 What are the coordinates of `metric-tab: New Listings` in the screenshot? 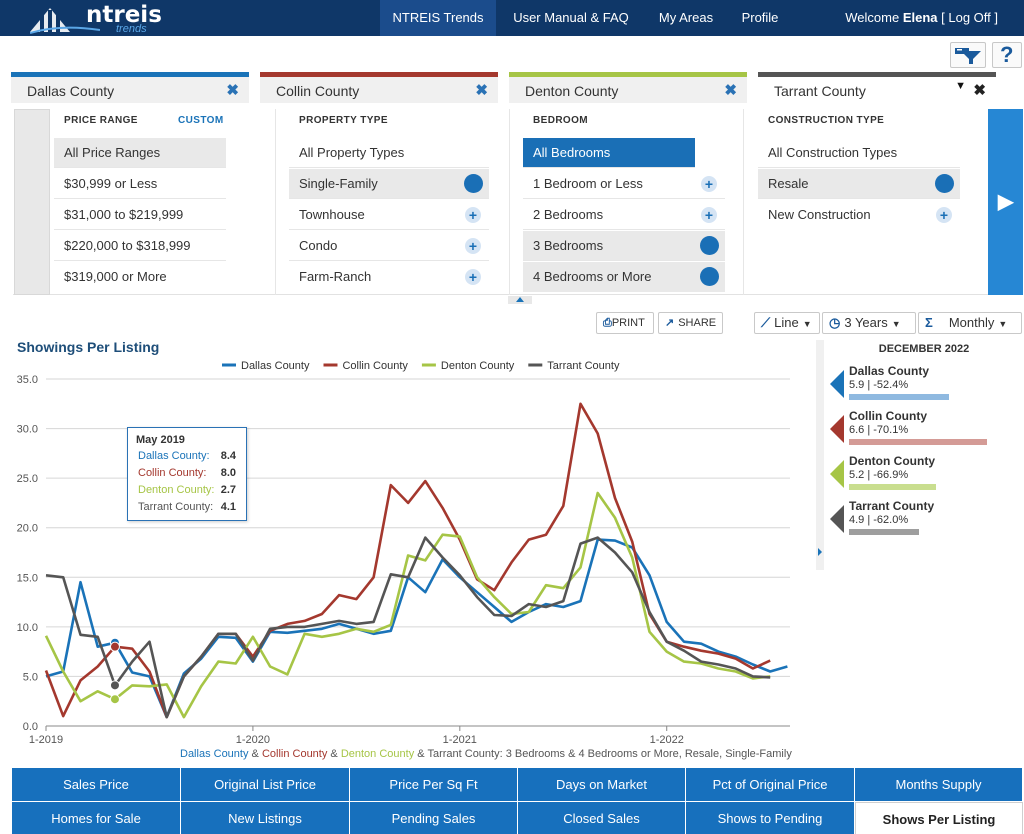 It's located at (265, 818).